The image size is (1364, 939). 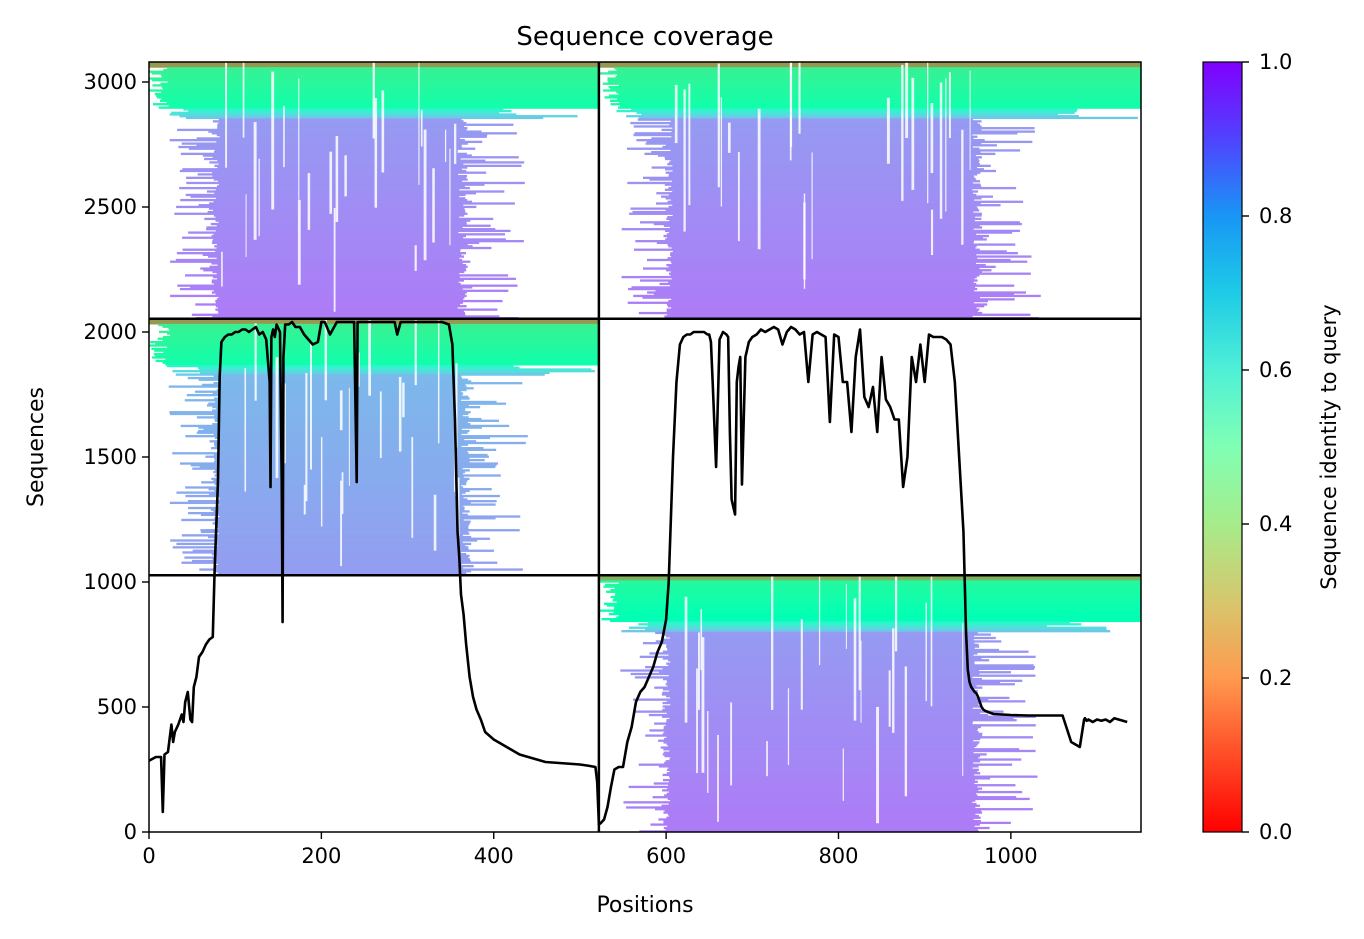 I want to click on colorbar-tick-label: 0.0, so click(x=1275, y=832).